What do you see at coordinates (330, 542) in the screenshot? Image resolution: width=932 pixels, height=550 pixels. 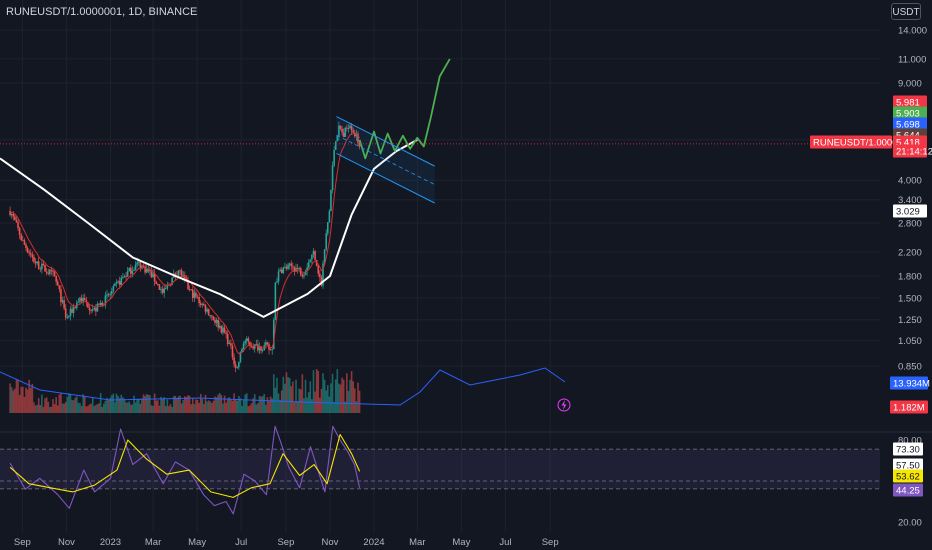 I see `time-tick-label: Nov` at bounding box center [330, 542].